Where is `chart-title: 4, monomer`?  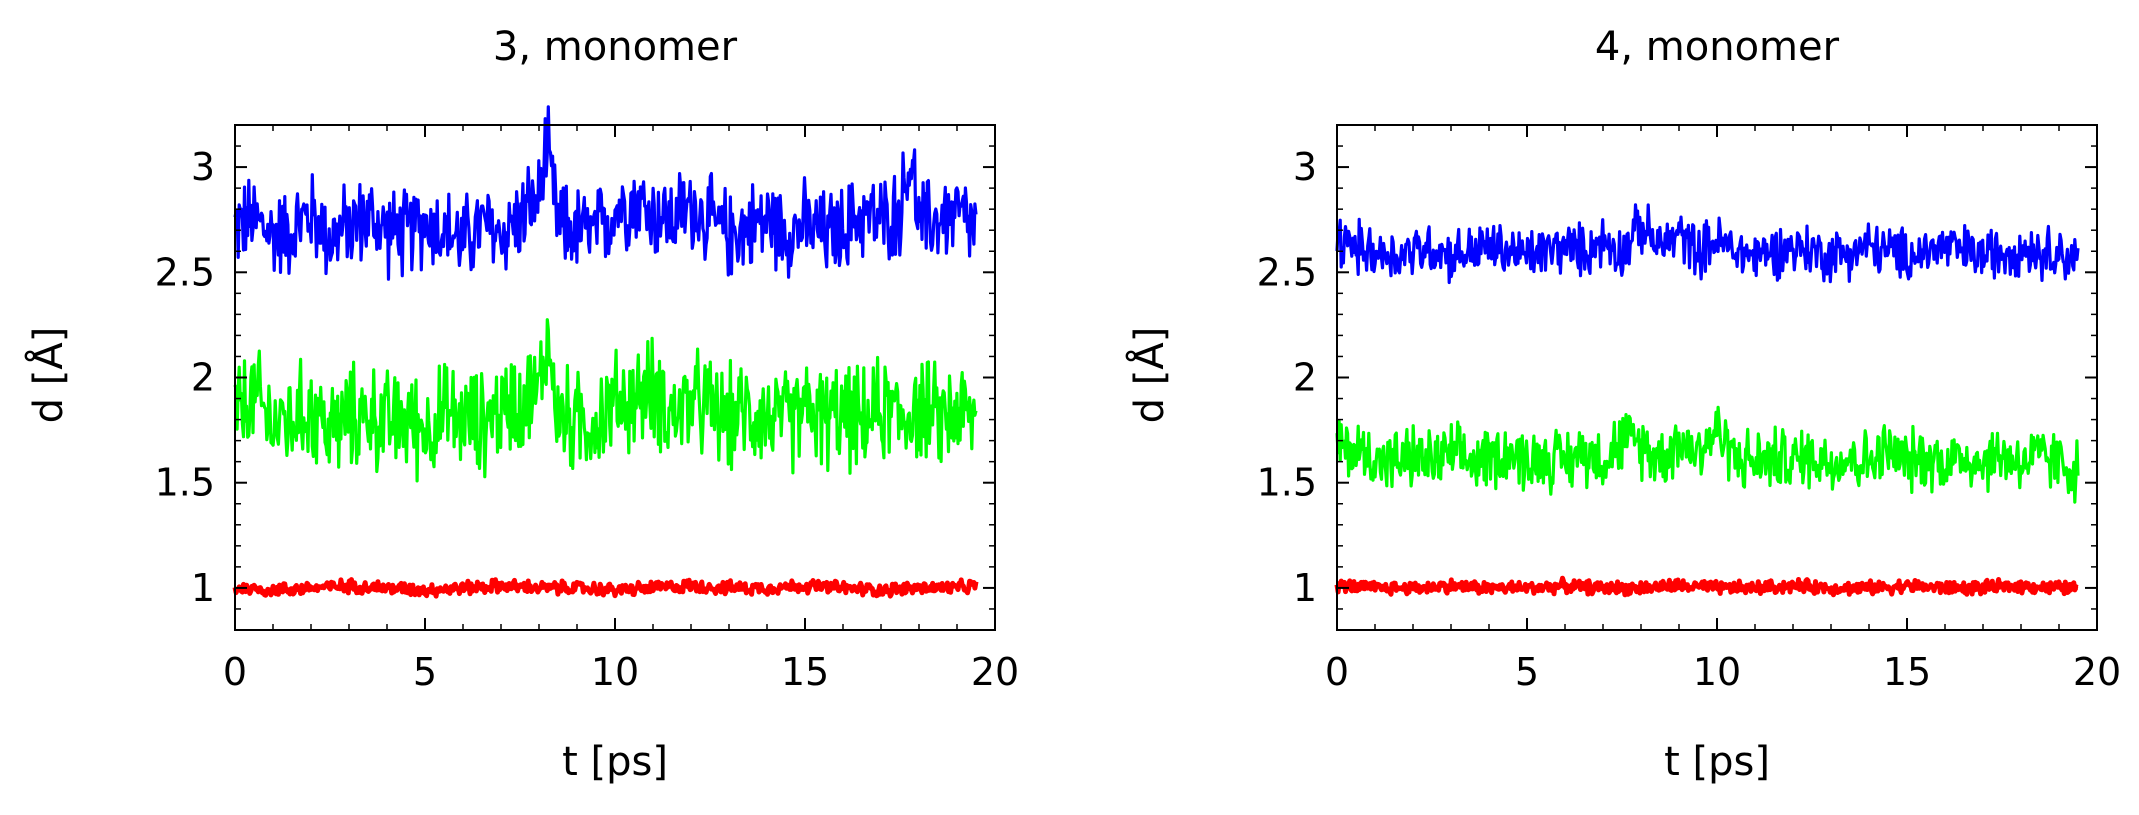 chart-title: 4, monomer is located at coordinates (1717, 47).